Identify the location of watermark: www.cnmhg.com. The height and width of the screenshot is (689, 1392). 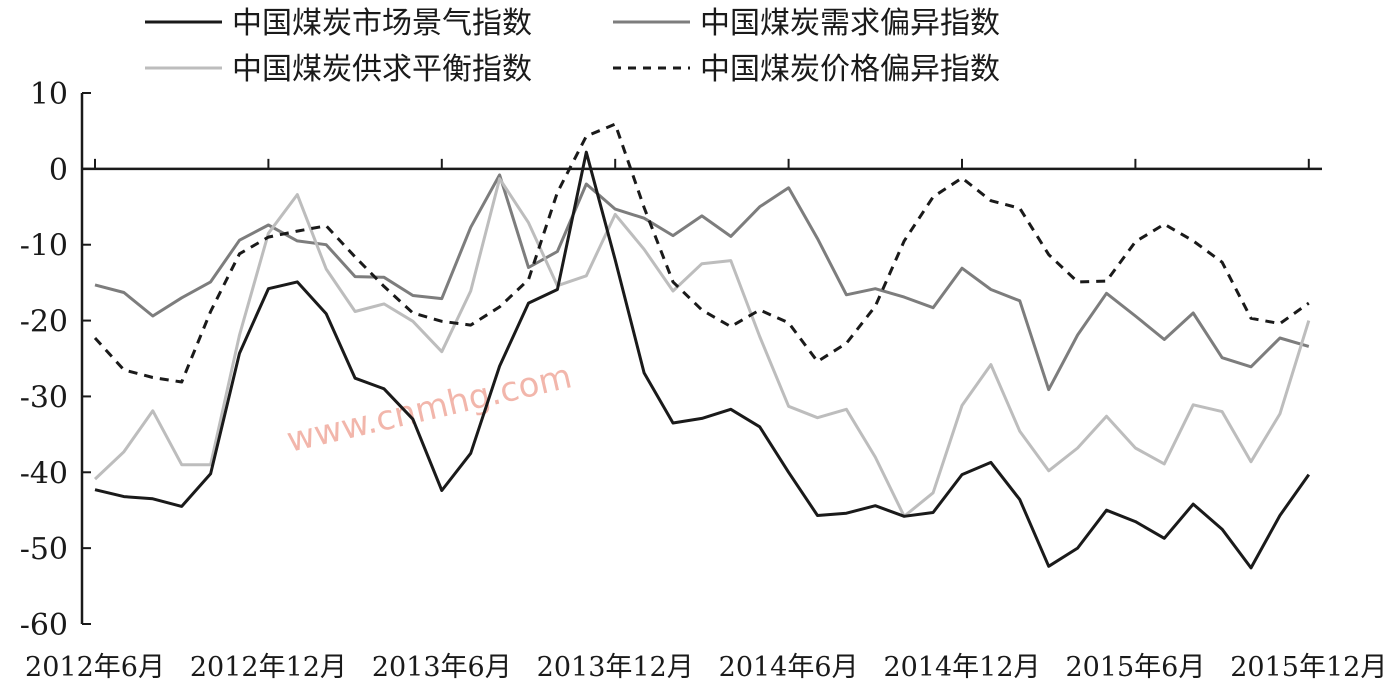
(429, 408).